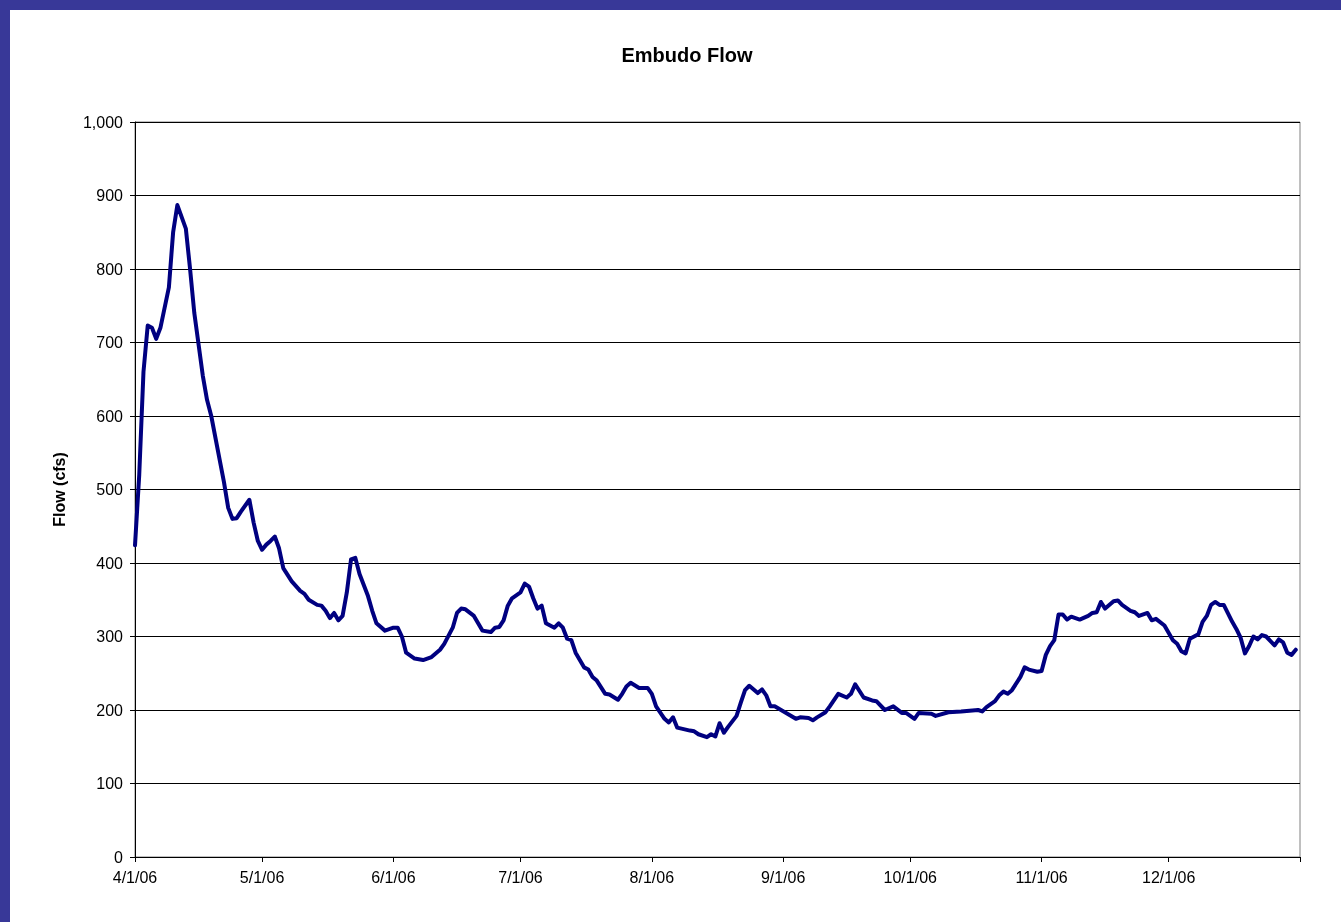 Image resolution: width=1341 pixels, height=922 pixels. What do you see at coordinates (520, 877) in the screenshot?
I see `x-tick-label: 7/1/06` at bounding box center [520, 877].